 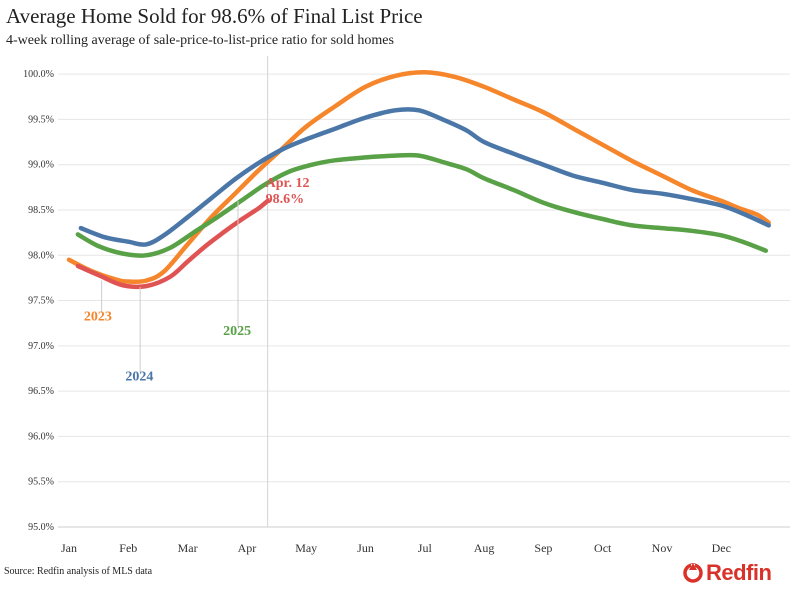 I want to click on y-tick-label: 98.5%, so click(x=41, y=210).